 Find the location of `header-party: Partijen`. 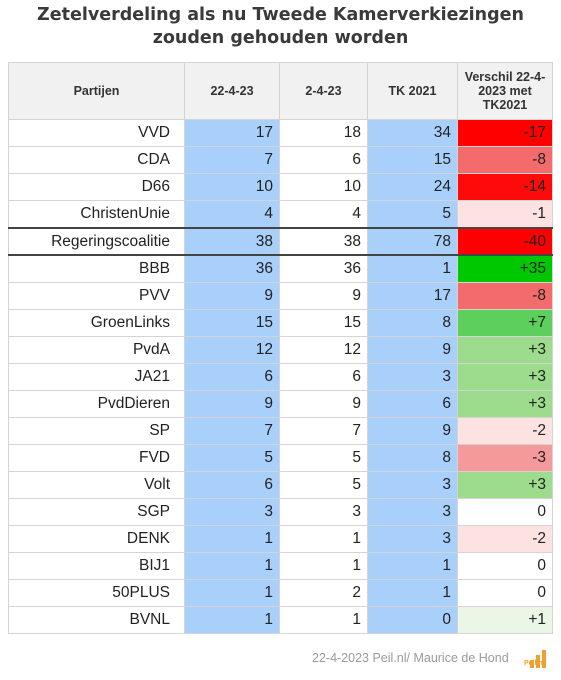

header-party: Partijen is located at coordinates (96, 91).